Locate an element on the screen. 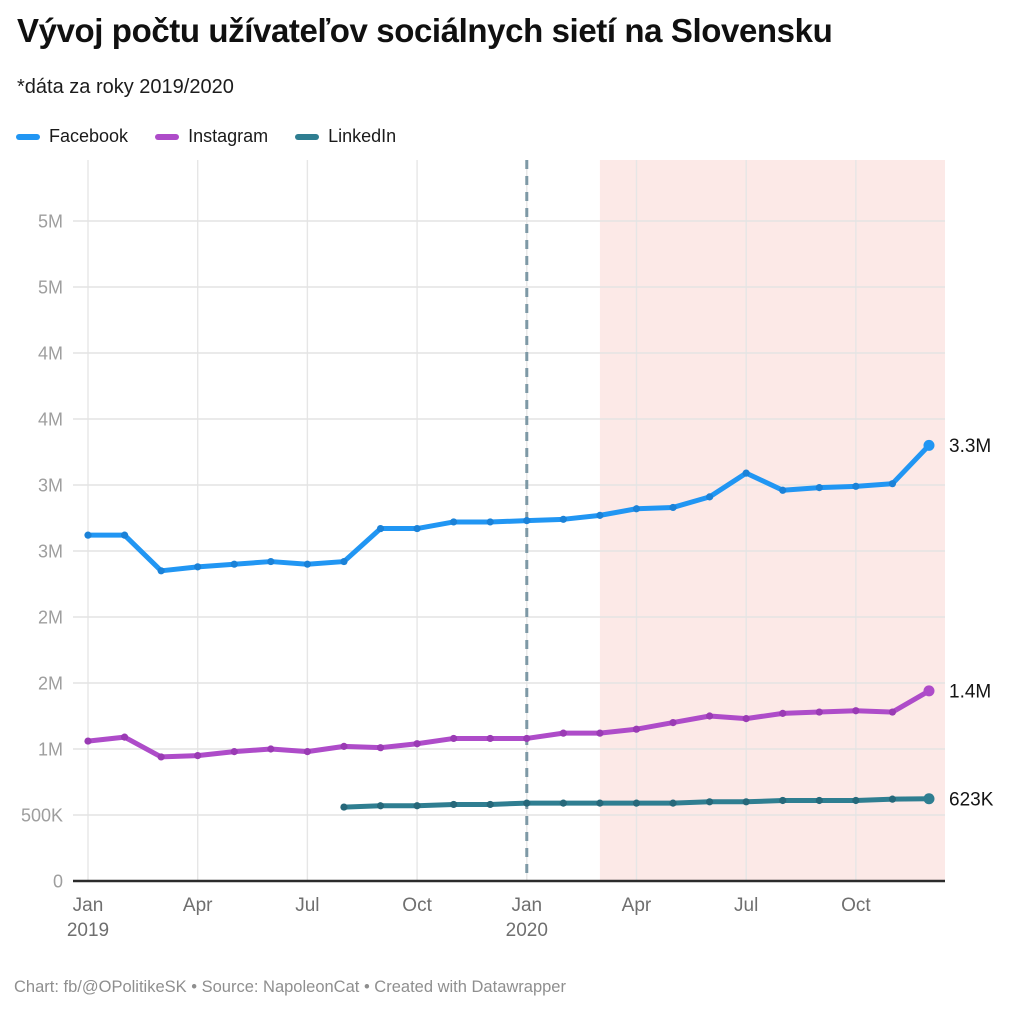  x-axis-tick-sublabel: 2020 is located at coordinates (527, 930).